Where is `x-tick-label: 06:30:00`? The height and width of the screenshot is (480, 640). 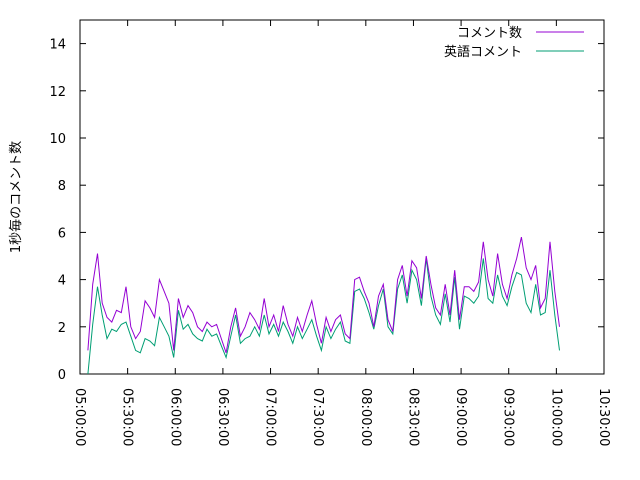
x-tick-label: 06:30:00 is located at coordinates (222, 417).